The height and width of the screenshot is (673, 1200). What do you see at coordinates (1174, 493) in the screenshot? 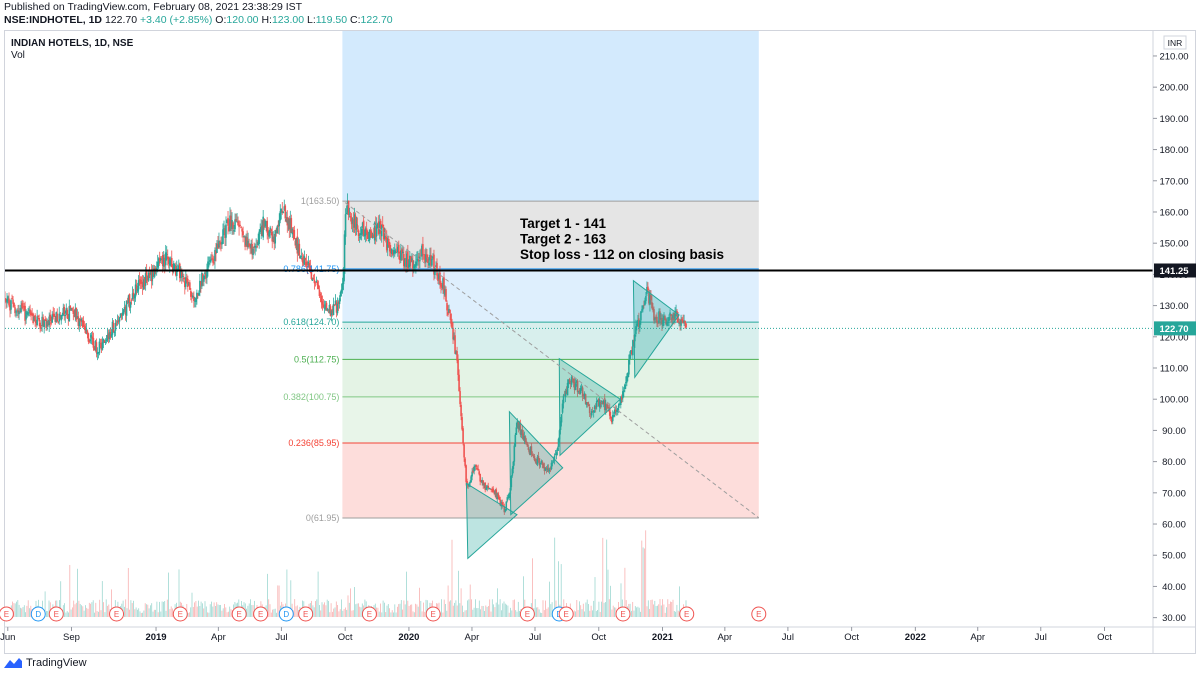
I see `y-tick-label: 70.00` at bounding box center [1174, 493].